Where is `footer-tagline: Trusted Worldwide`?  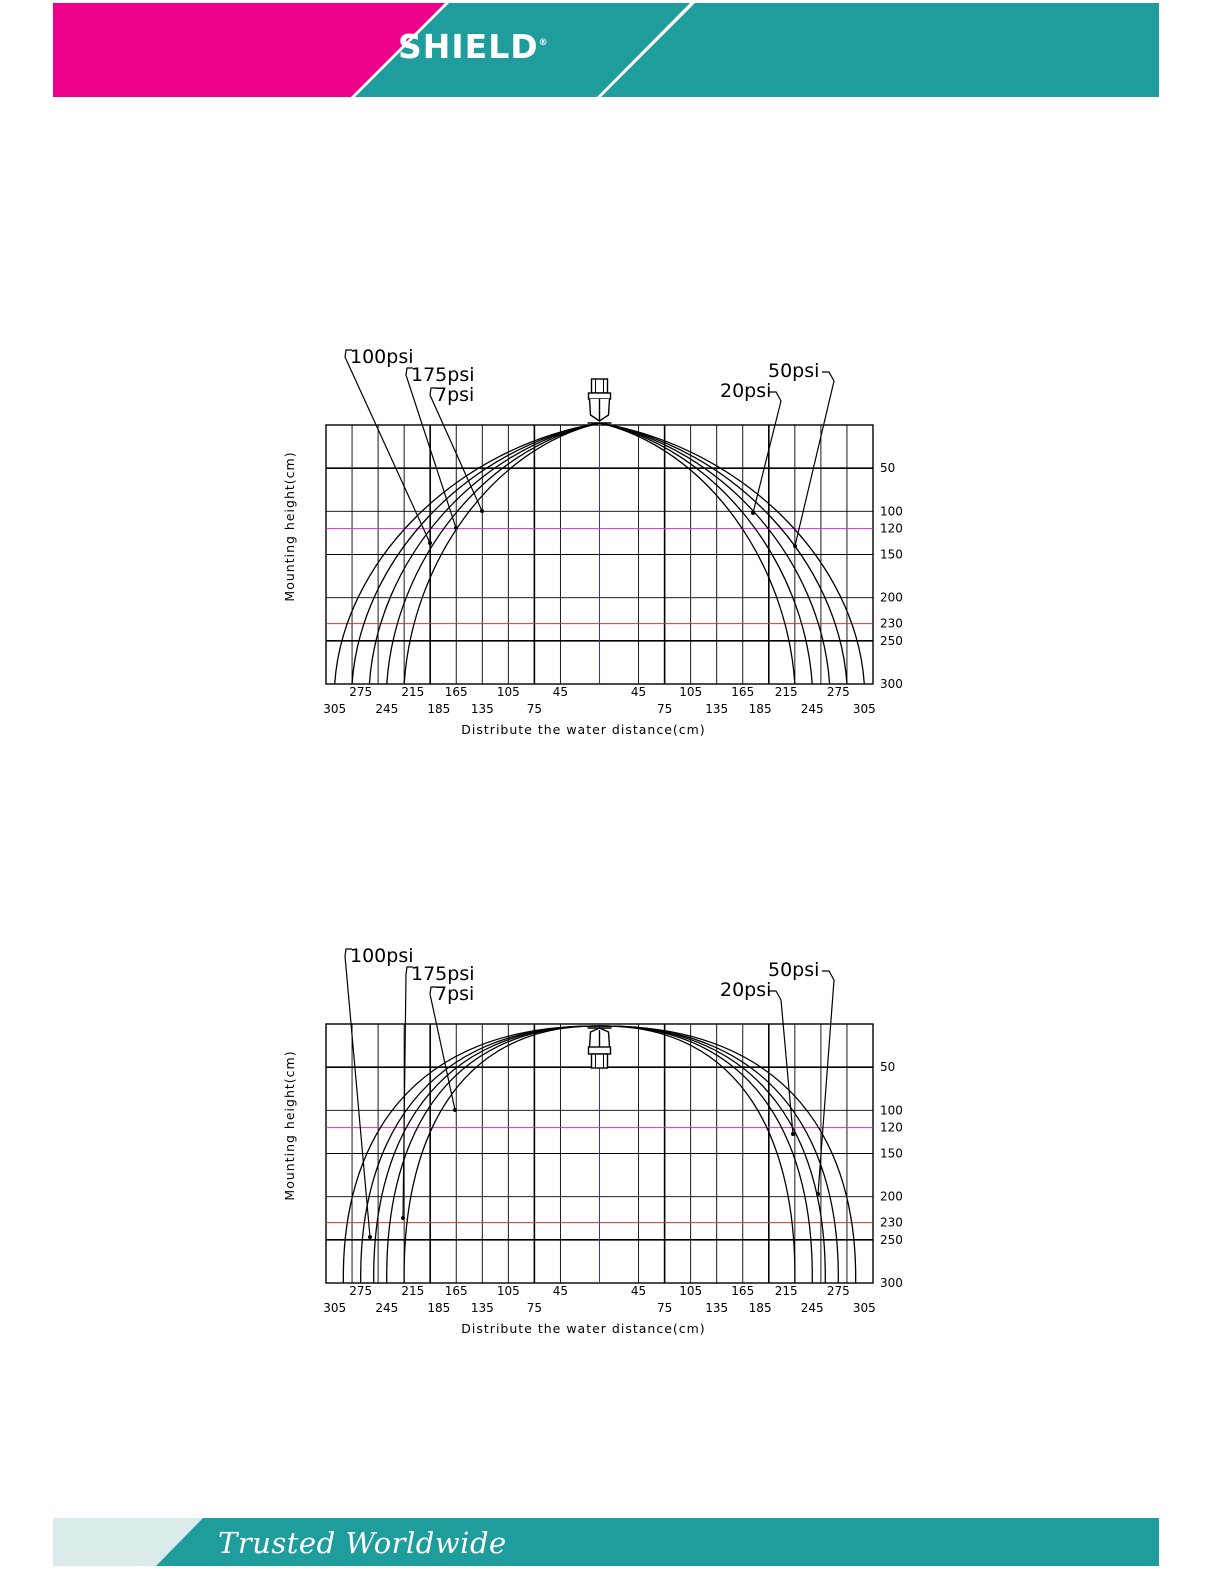 footer-tagline: Trusted Worldwide is located at coordinates (362, 1543).